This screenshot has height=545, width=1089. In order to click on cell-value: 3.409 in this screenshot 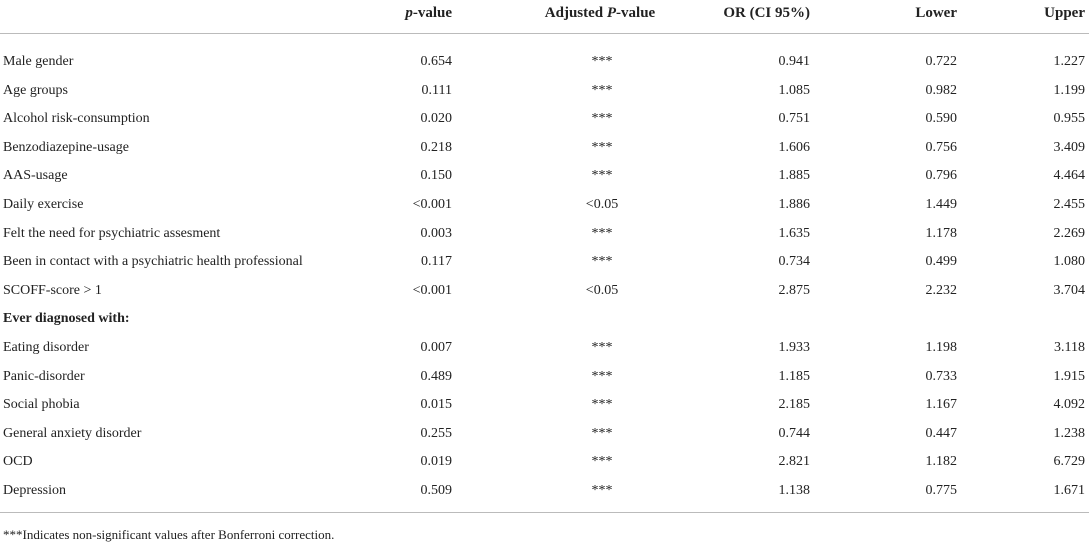, I will do `click(1069, 147)`.